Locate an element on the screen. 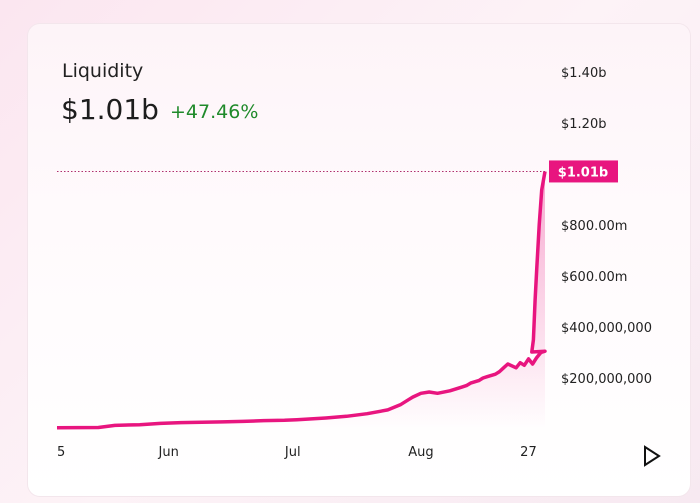 The height and width of the screenshot is (503, 700). x-tick-label: Aug is located at coordinates (420, 452).